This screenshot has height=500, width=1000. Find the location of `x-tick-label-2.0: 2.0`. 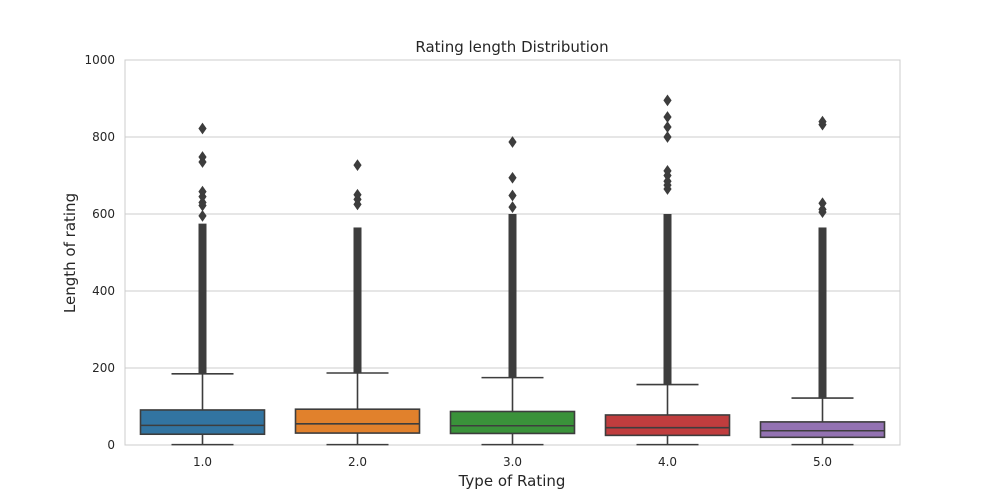

x-tick-label-2.0: 2.0 is located at coordinates (357, 462).